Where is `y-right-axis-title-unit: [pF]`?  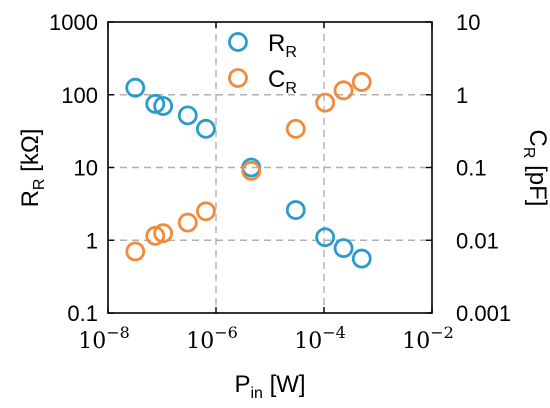
y-right-axis-title-unit: [pF] is located at coordinates (537, 182).